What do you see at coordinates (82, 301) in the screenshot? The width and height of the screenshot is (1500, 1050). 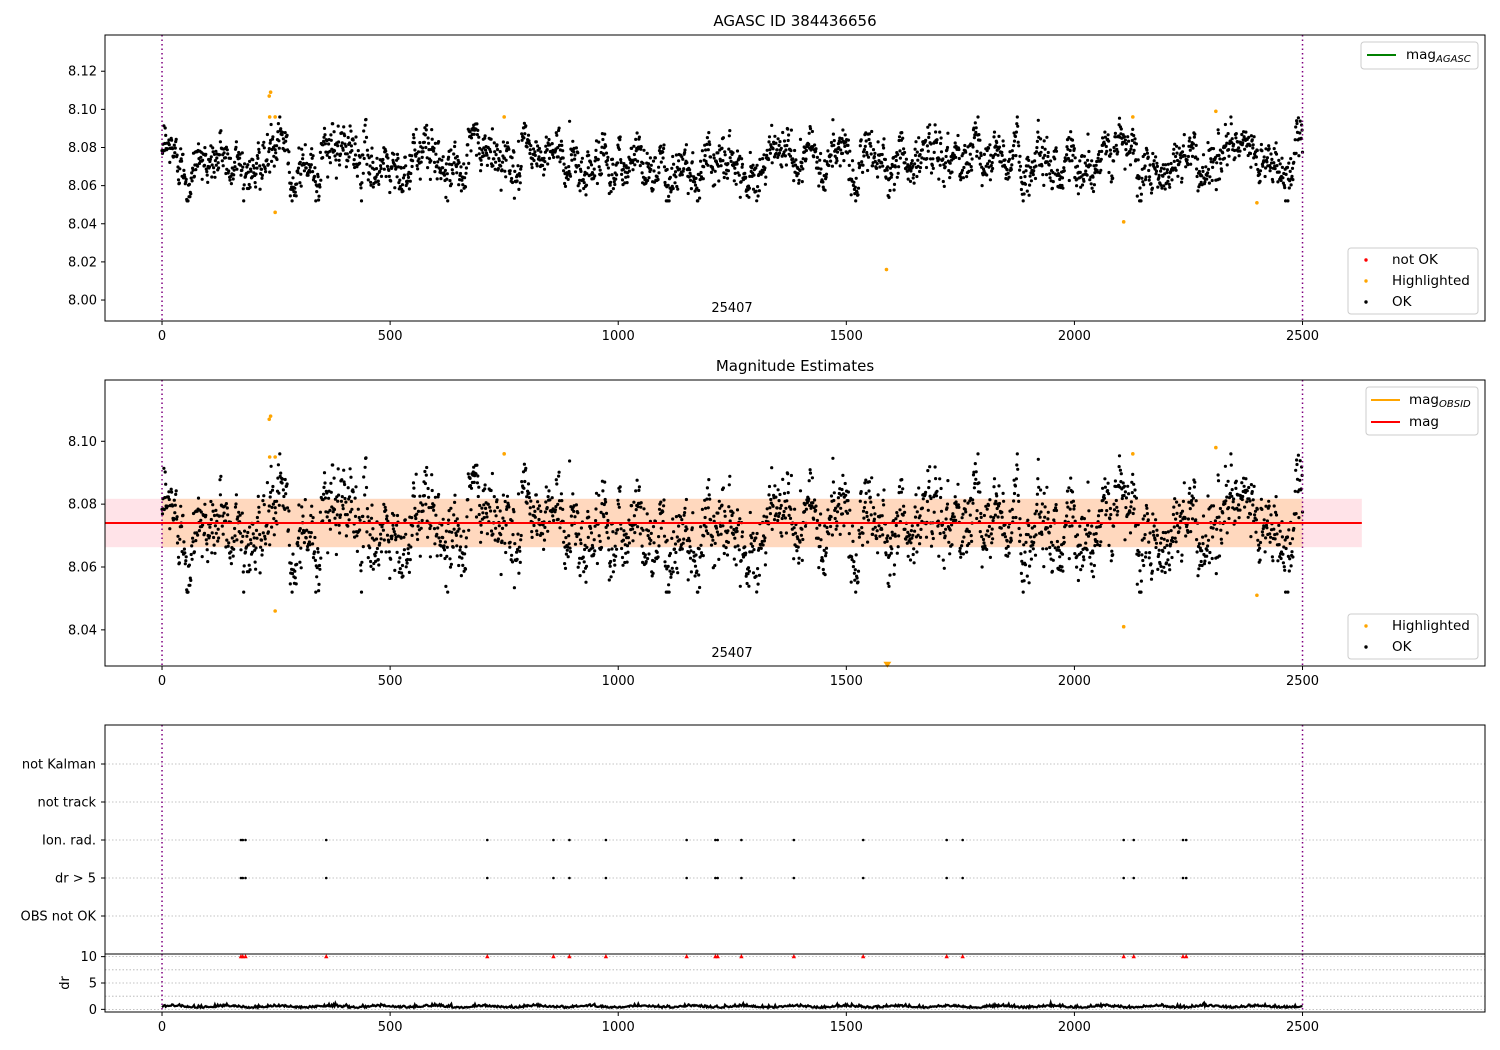 I see `y-tick-label: 8.00` at bounding box center [82, 301].